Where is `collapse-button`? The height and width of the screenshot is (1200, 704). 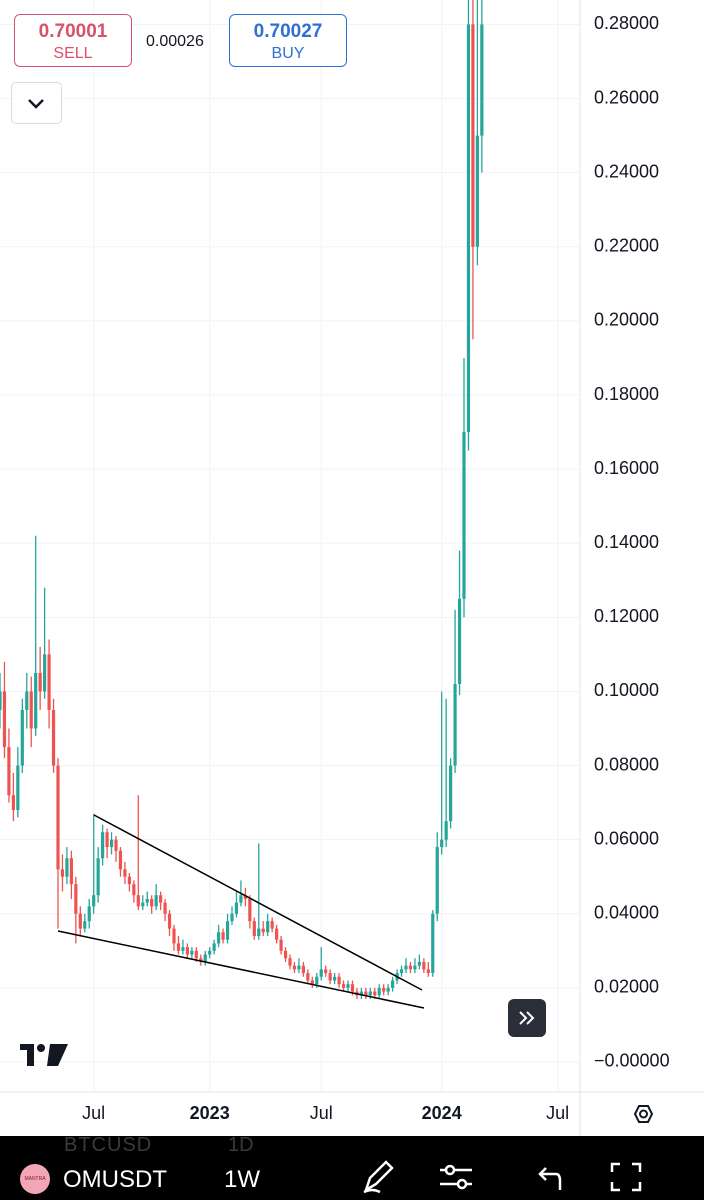
collapse-button is located at coordinates (36, 103).